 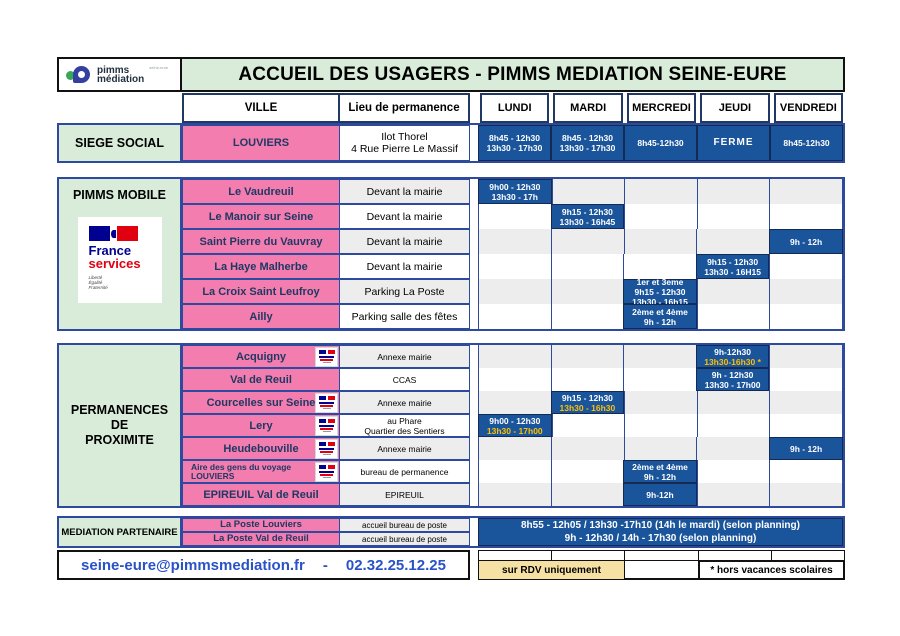 I want to click on section-label-proximite: PERMANENCES DE PROXIMITE, so click(x=120, y=425).